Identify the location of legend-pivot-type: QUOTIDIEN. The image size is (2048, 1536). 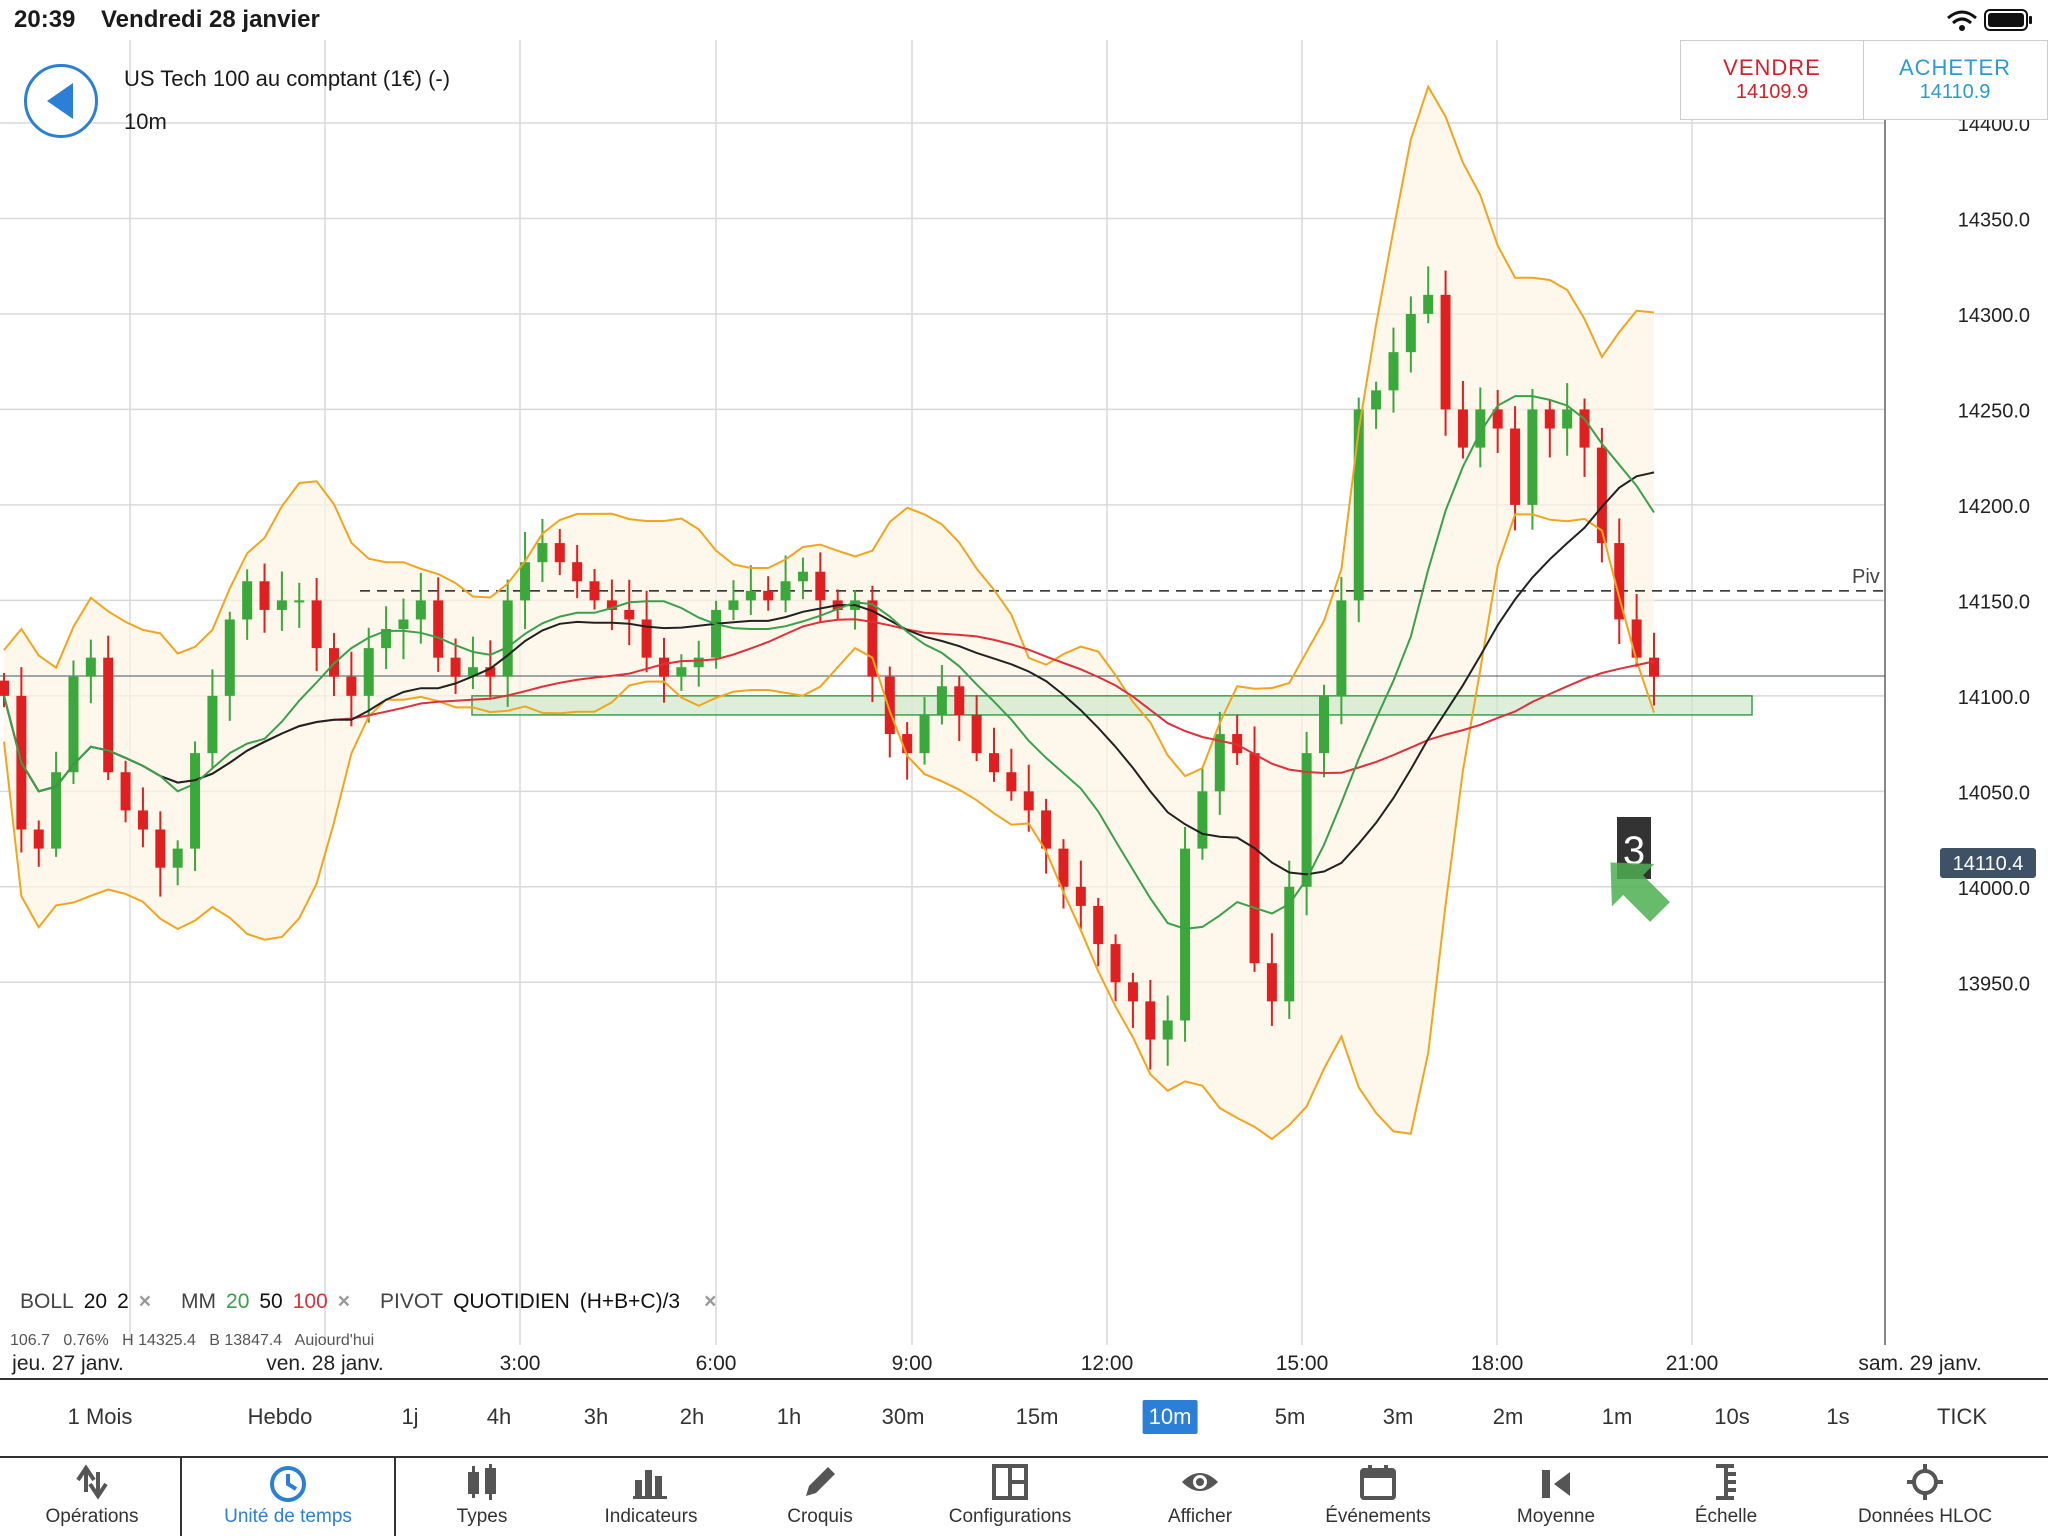
(511, 1301).